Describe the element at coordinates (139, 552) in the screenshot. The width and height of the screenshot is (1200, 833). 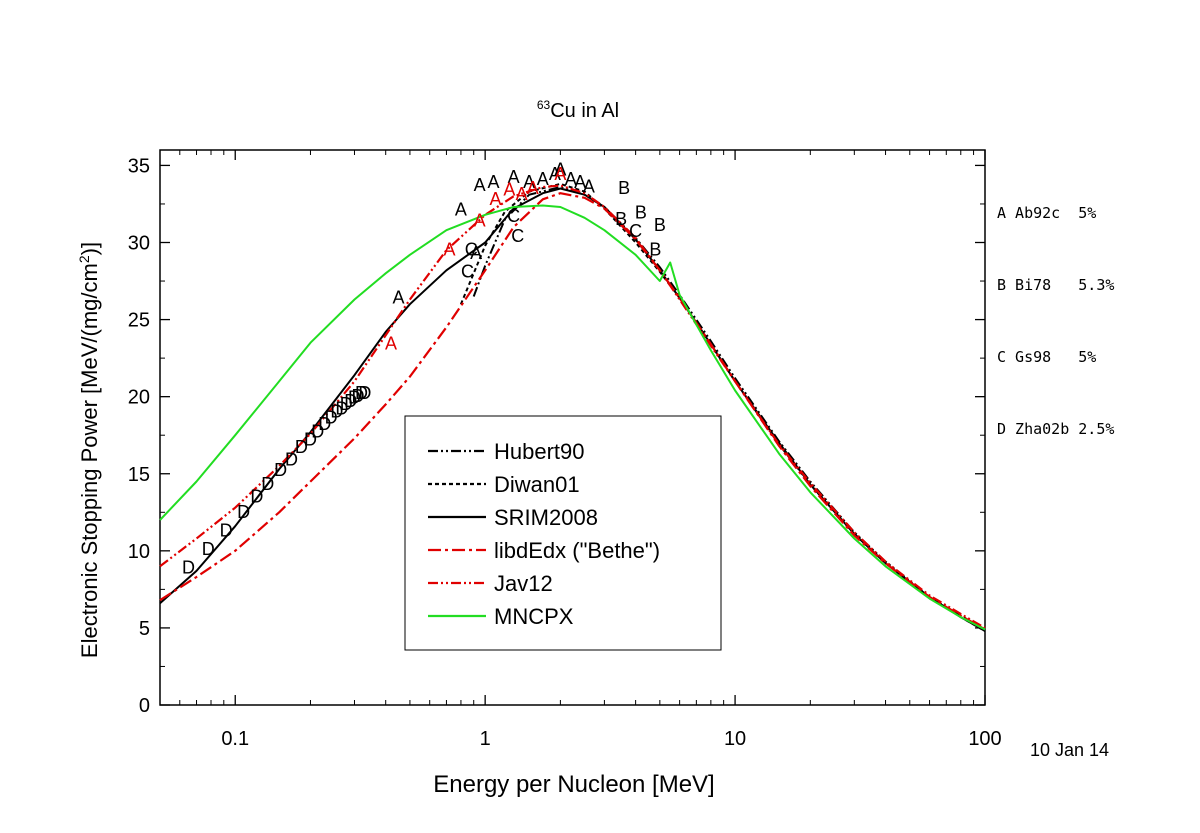
I see `y-tick-label: 10` at that location.